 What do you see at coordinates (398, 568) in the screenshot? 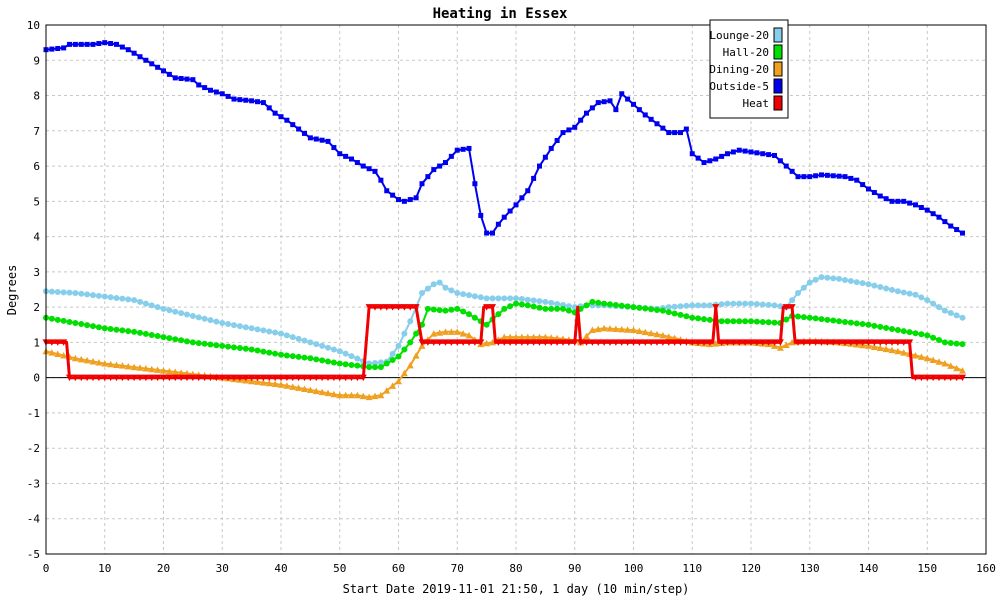
I see `x-tick-label: 60` at bounding box center [398, 568].